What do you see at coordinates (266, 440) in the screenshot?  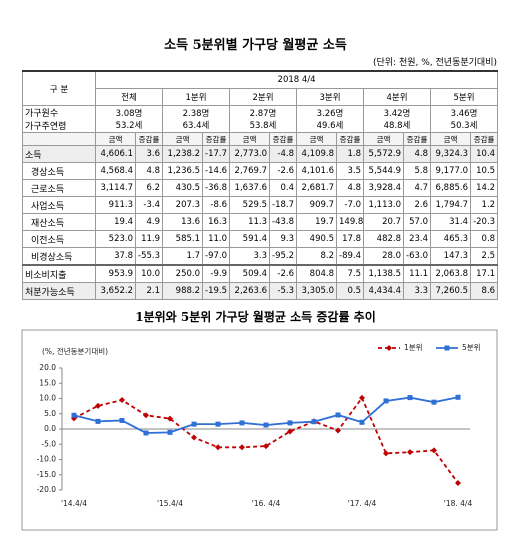 I see `series-line` at bounding box center [266, 440].